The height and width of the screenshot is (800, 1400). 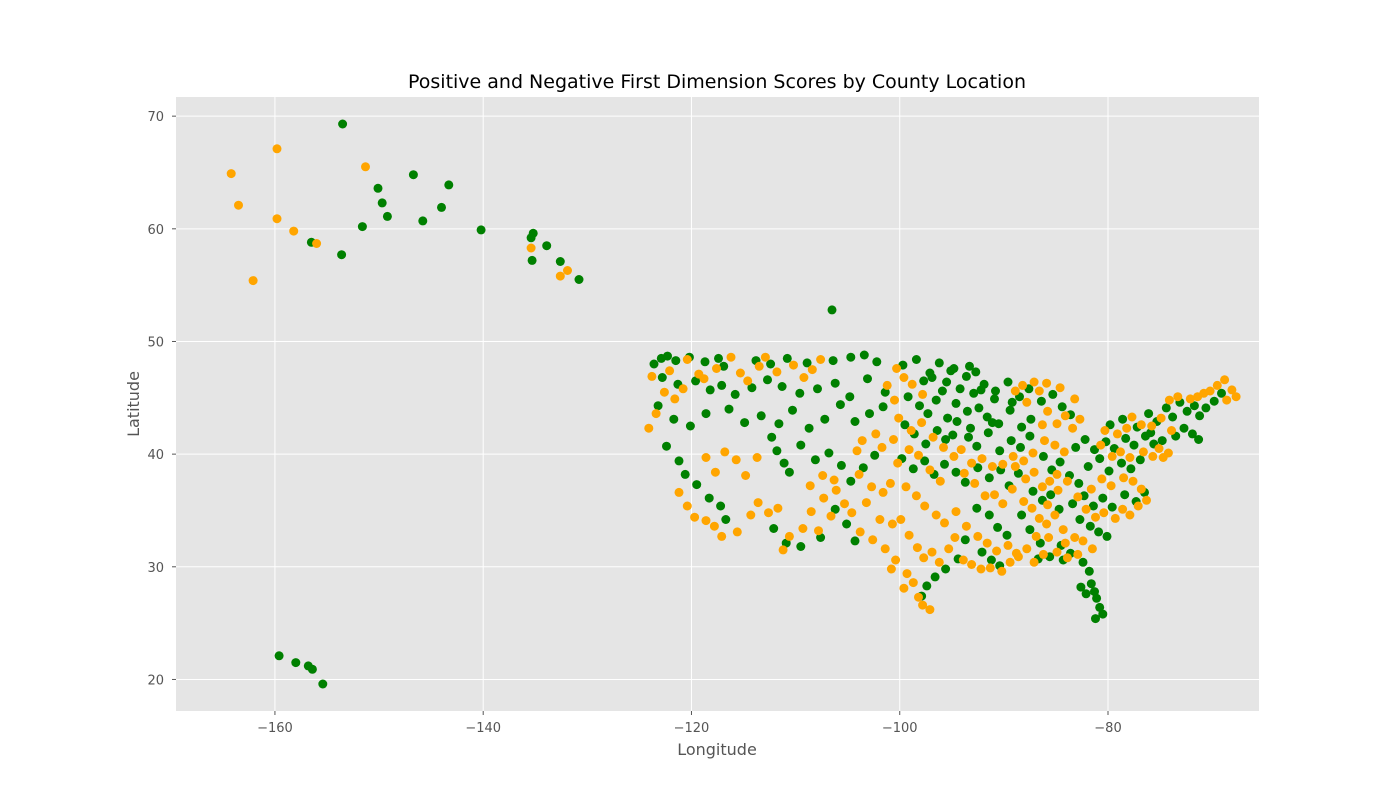 I want to click on y-tick-label: 20, so click(x=155, y=680).